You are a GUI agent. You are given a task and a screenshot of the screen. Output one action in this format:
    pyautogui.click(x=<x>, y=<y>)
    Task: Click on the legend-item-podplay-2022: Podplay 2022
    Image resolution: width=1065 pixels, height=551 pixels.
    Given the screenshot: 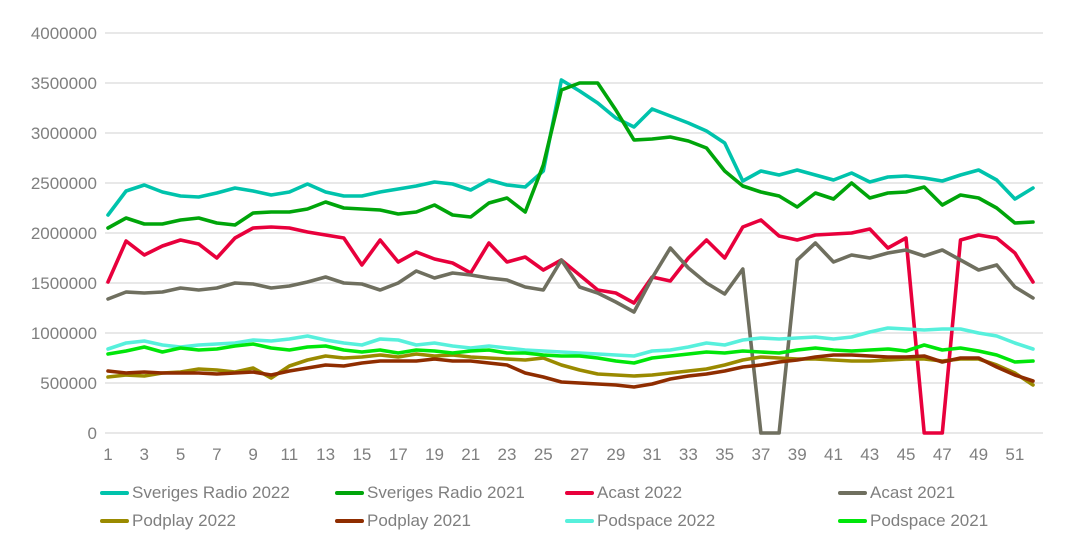 What is the action you would take?
    pyautogui.click(x=168, y=521)
    